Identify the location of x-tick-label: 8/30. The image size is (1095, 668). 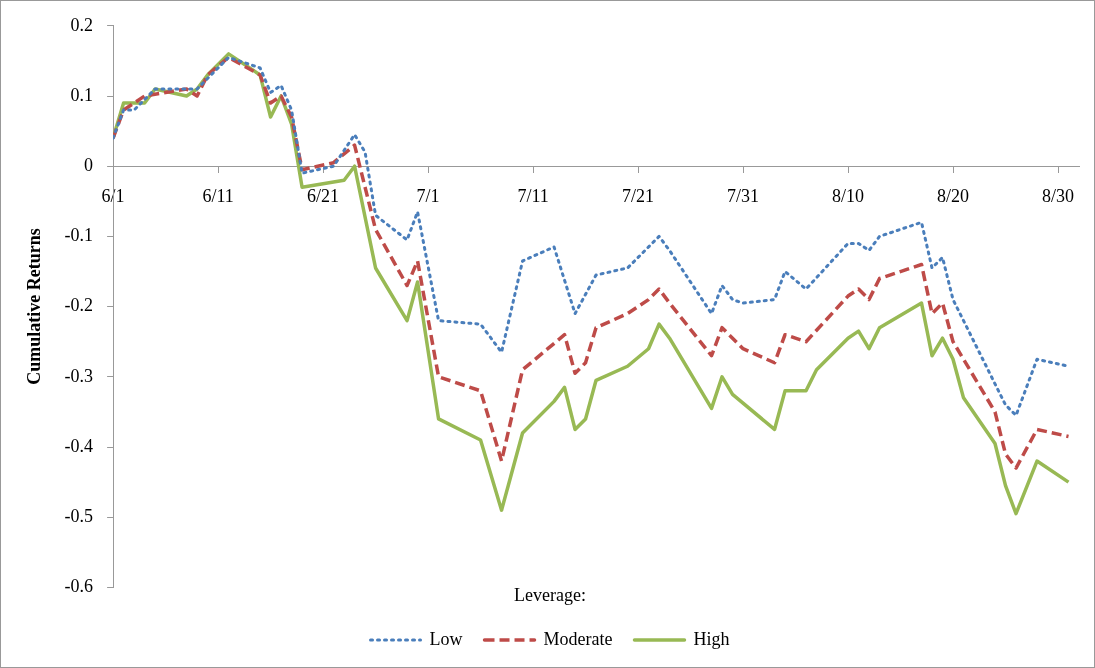
(1058, 195).